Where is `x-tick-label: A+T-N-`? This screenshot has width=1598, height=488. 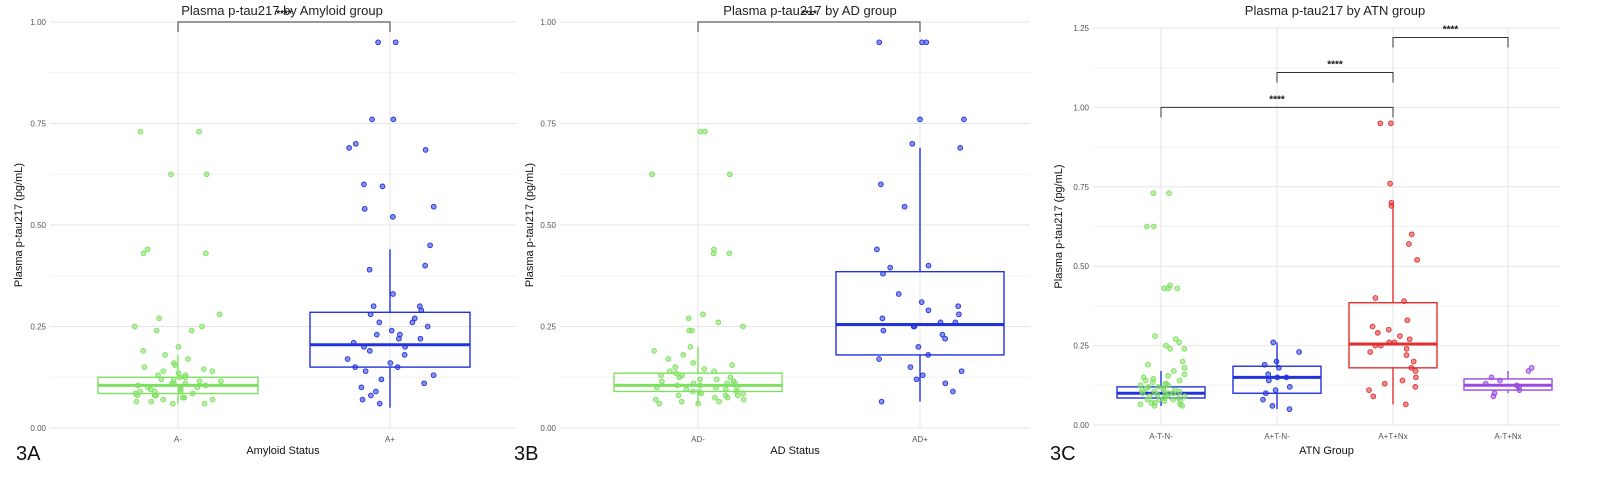 x-tick-label: A+T-N- is located at coordinates (1277, 436).